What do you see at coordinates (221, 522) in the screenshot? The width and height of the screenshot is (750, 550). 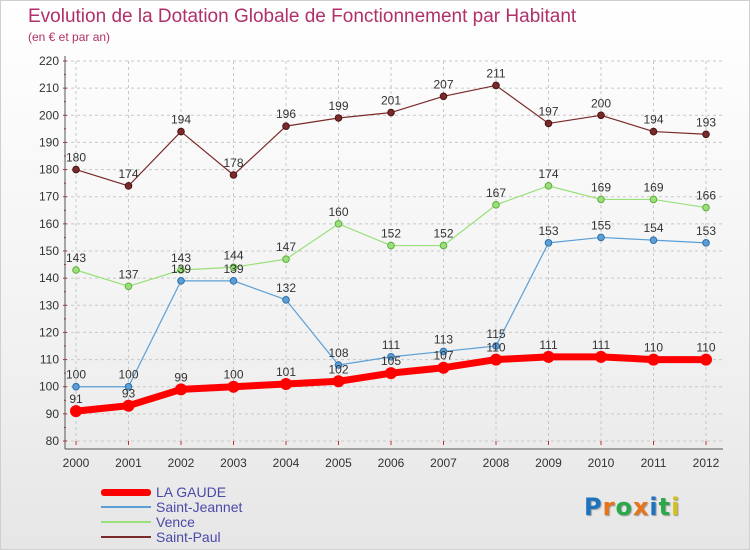 I see `legend-item-vence: Vence` at bounding box center [221, 522].